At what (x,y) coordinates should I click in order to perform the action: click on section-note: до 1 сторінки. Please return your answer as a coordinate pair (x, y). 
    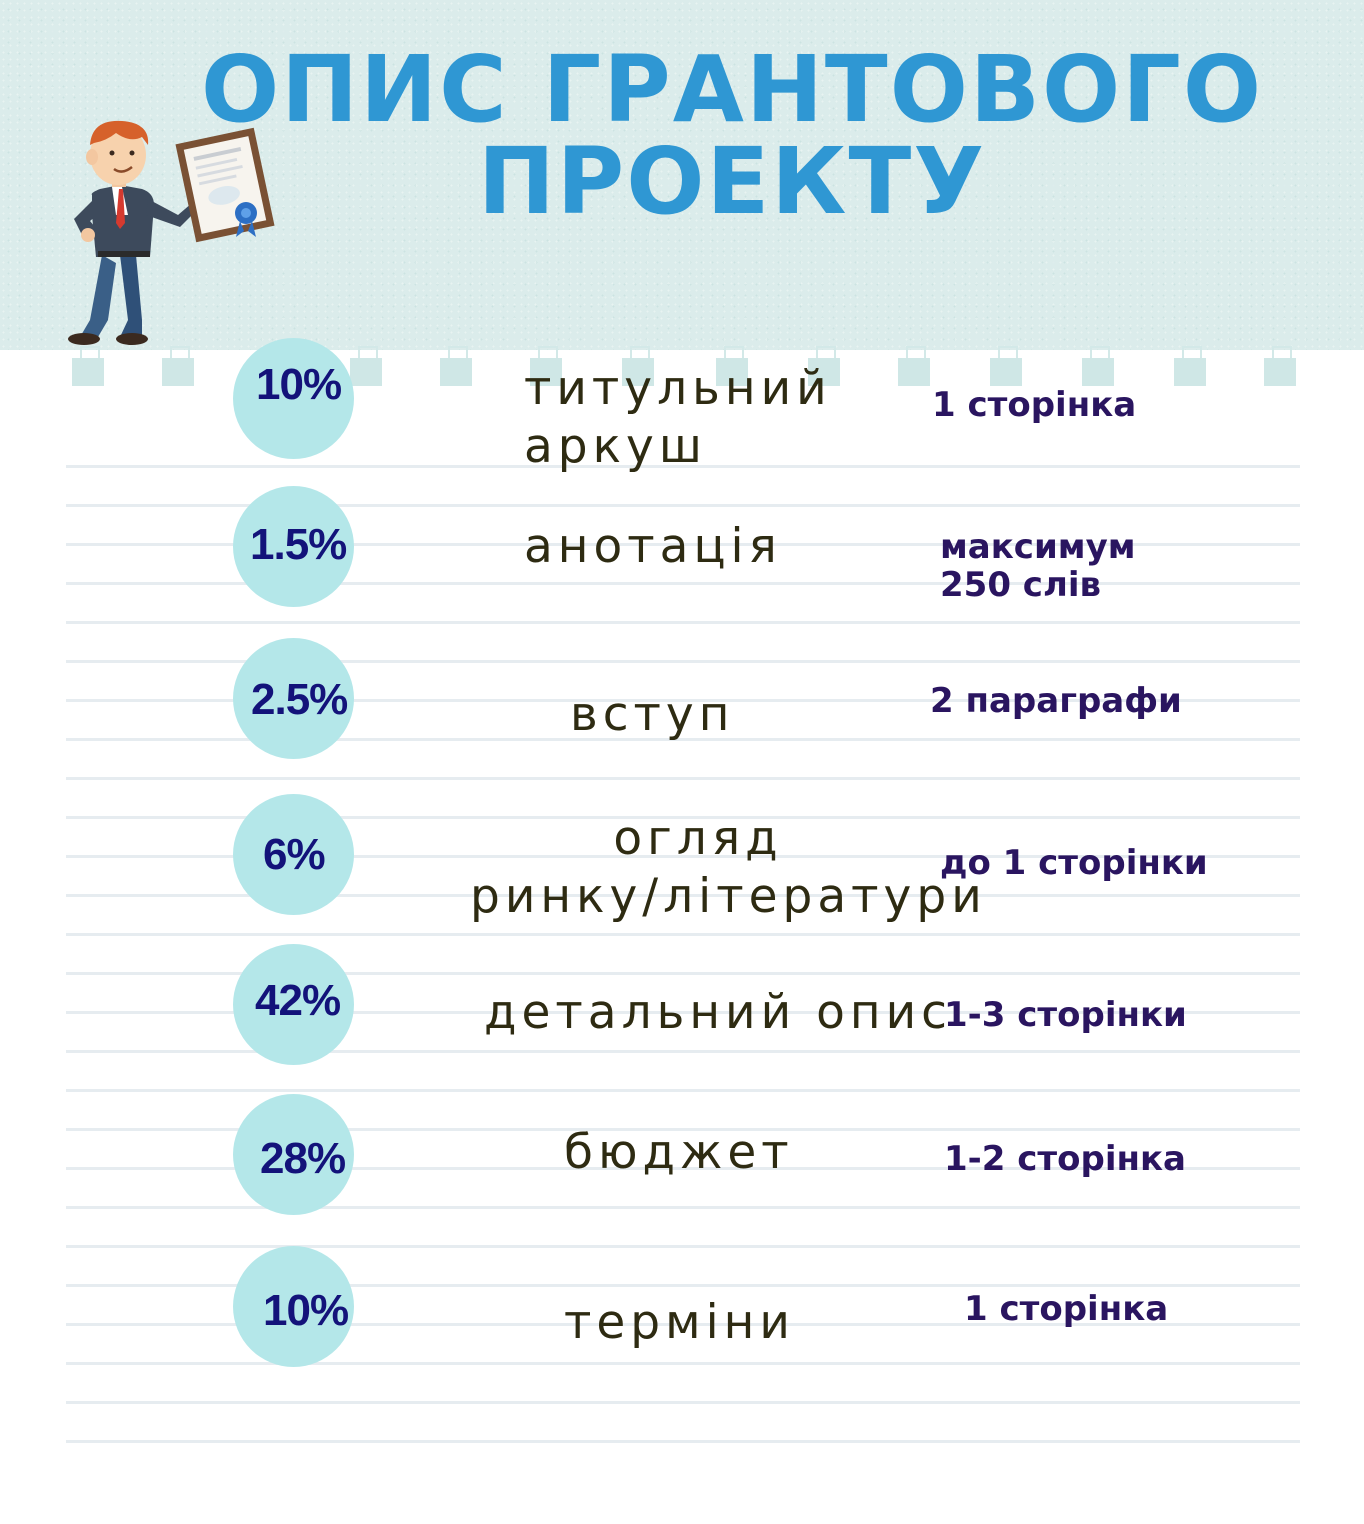
    Looking at the image, I should click on (1074, 863).